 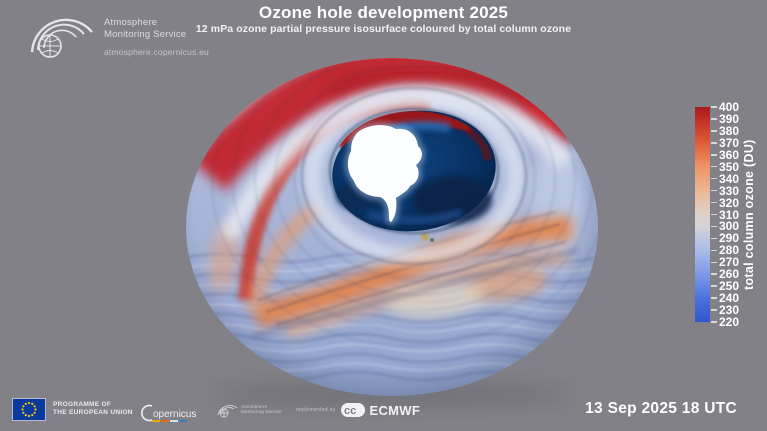 I want to click on page-title: Ozone hole development 2025, so click(x=383, y=12).